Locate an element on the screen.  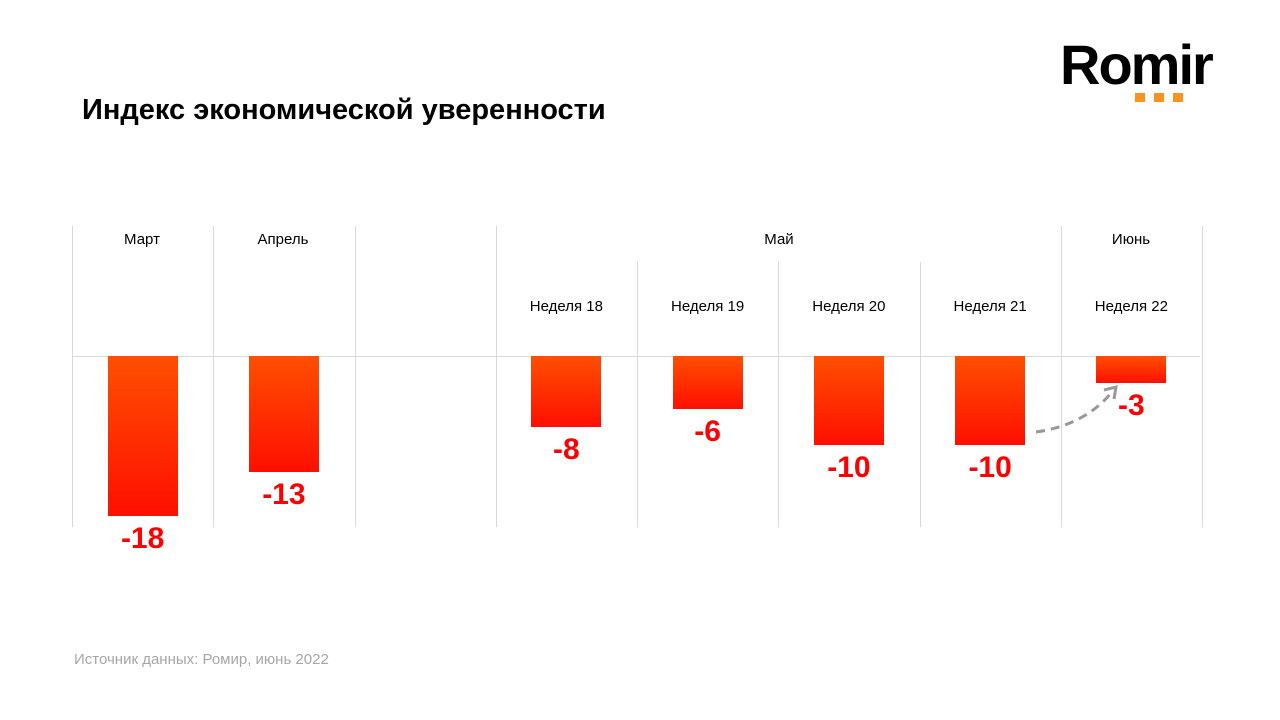
value-label: -13 is located at coordinates (284, 494).